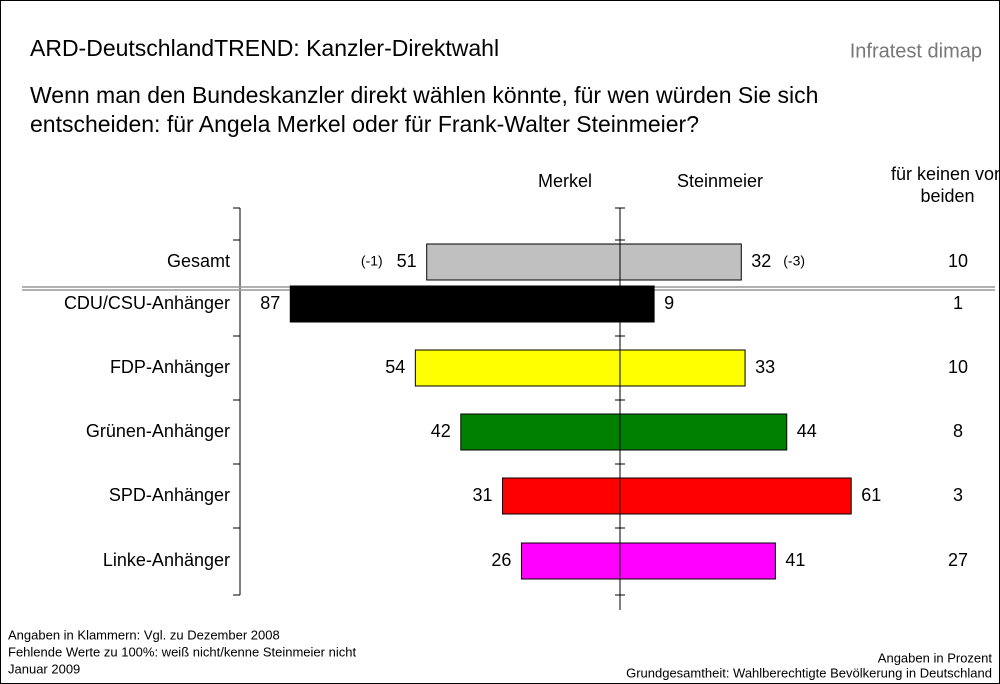 The height and width of the screenshot is (684, 1000). Describe the element at coordinates (720, 181) in the screenshot. I see `series-header: Steinmeier` at that location.